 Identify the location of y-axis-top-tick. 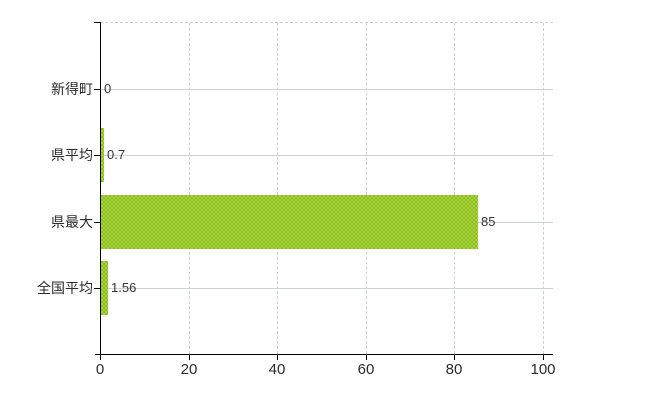
(97, 22).